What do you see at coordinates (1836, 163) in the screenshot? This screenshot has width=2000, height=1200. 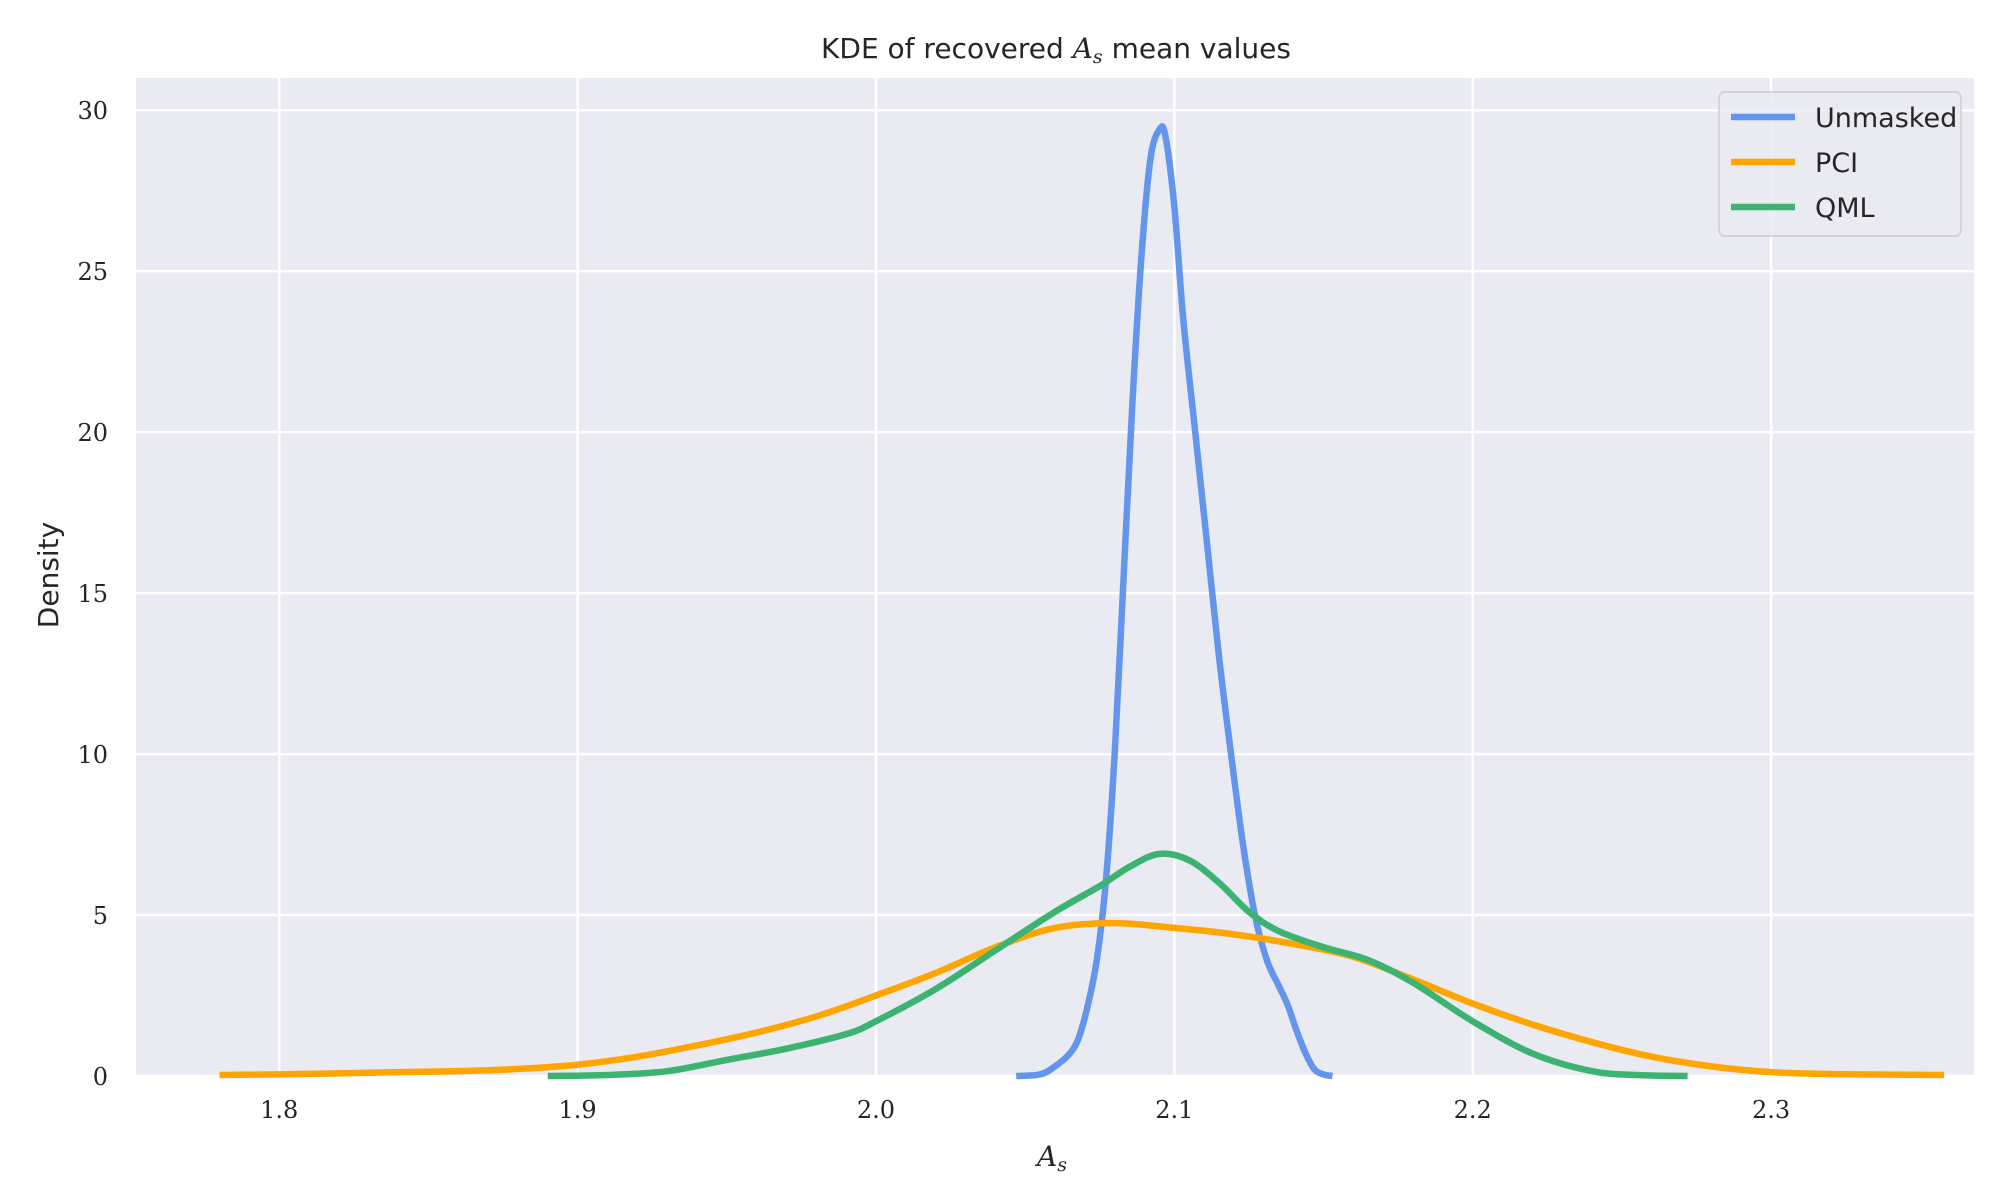 I see `legend-label-pci: PCI` at bounding box center [1836, 163].